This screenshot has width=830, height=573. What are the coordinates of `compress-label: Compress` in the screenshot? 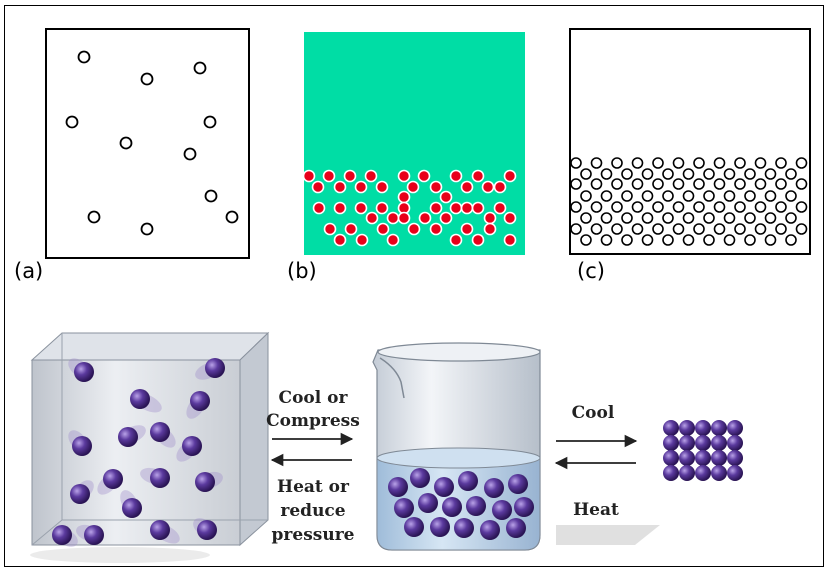 It's located at (313, 421).